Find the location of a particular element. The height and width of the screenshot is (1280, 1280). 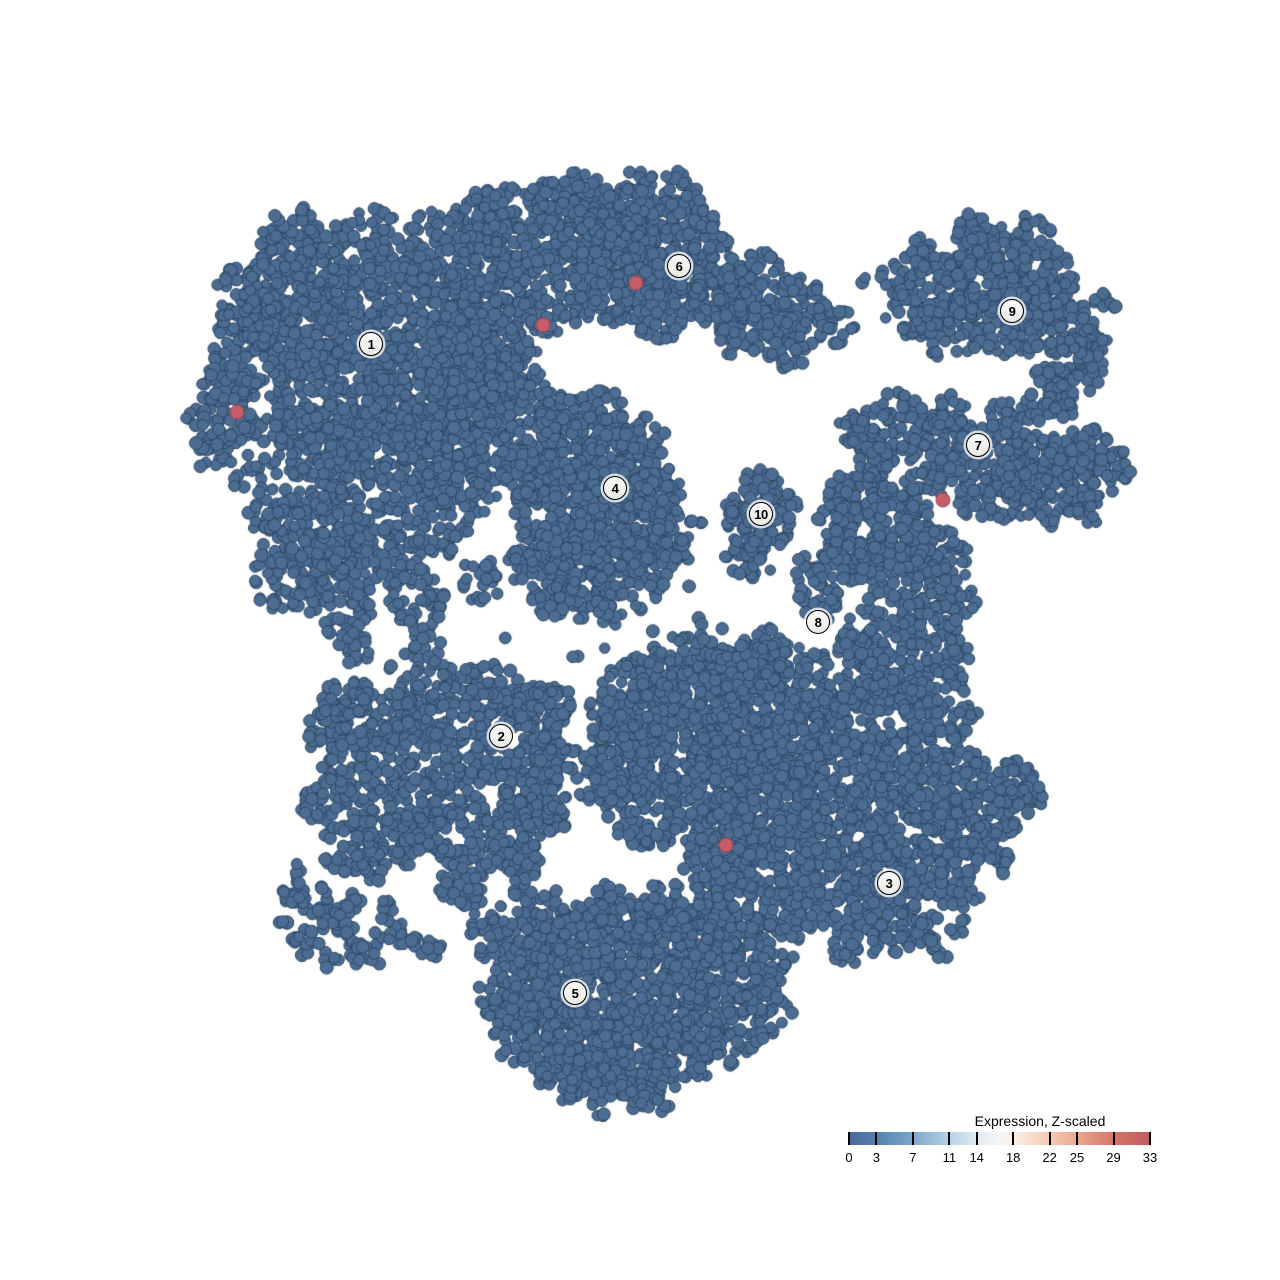

legend-tick-label-14: 14 is located at coordinates (976, 1157).